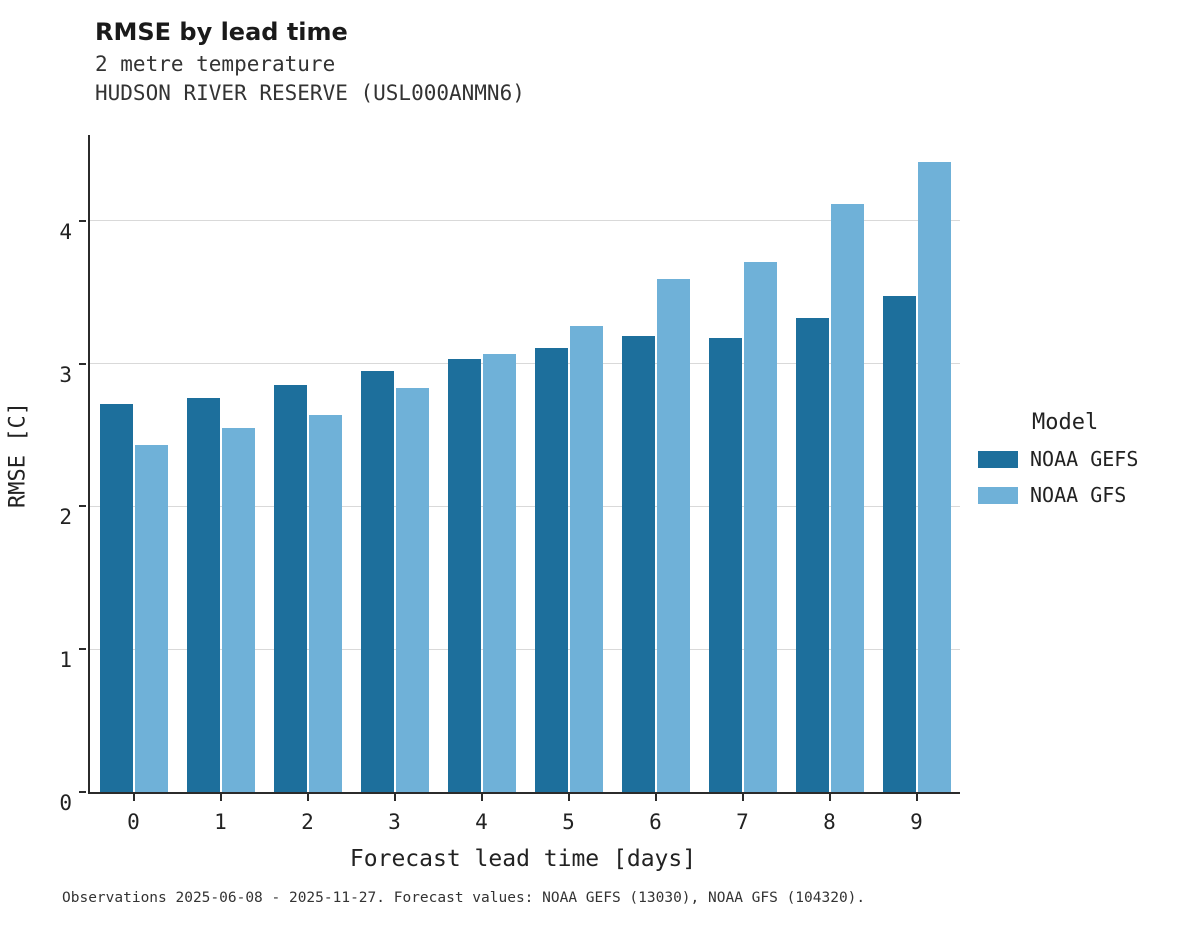 The width and height of the screenshot is (1195, 928). Describe the element at coordinates (221, 32) in the screenshot. I see `chart-title: RMSE by lead time` at that location.